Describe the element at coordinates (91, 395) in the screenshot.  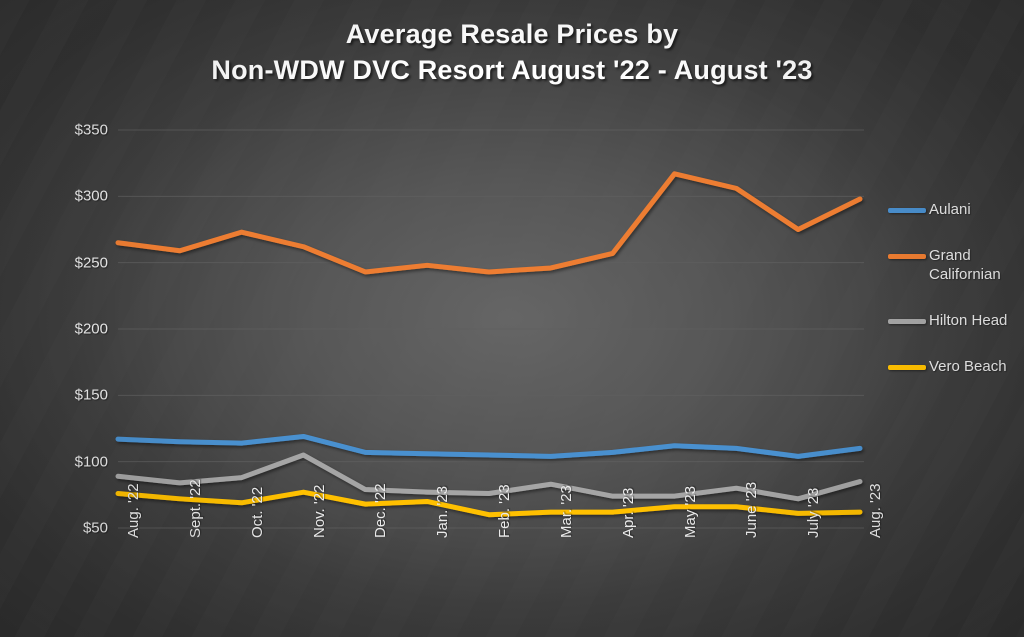
I see `y-axis-tick-label: $150` at that location.